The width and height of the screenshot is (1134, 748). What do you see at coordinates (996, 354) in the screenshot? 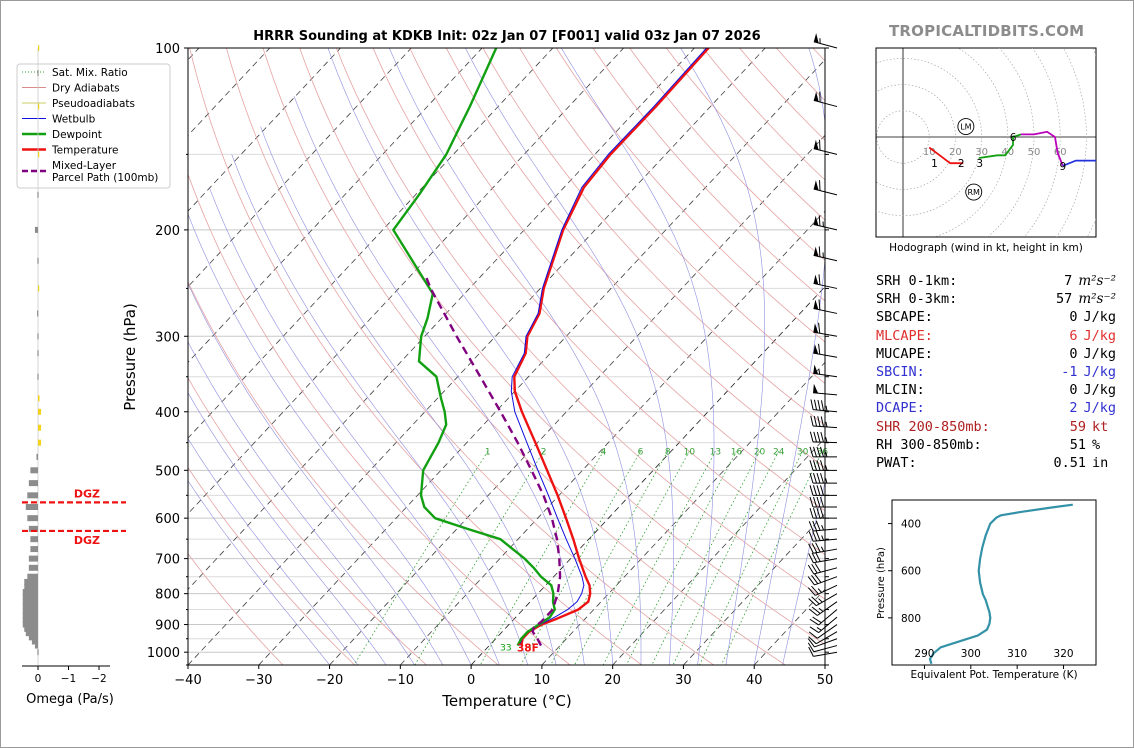
I see `param-row: MUCAPE: 0 J/kg` at bounding box center [996, 354].